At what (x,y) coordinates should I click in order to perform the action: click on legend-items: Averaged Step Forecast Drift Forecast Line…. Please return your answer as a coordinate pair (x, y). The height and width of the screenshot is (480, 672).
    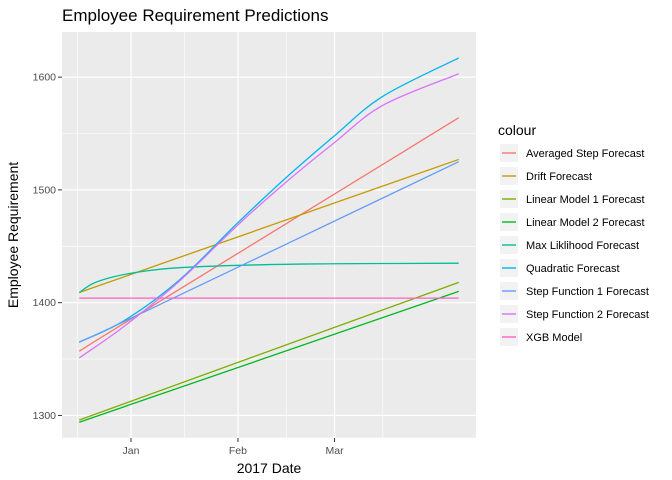
    Looking at the image, I should click on (574, 245).